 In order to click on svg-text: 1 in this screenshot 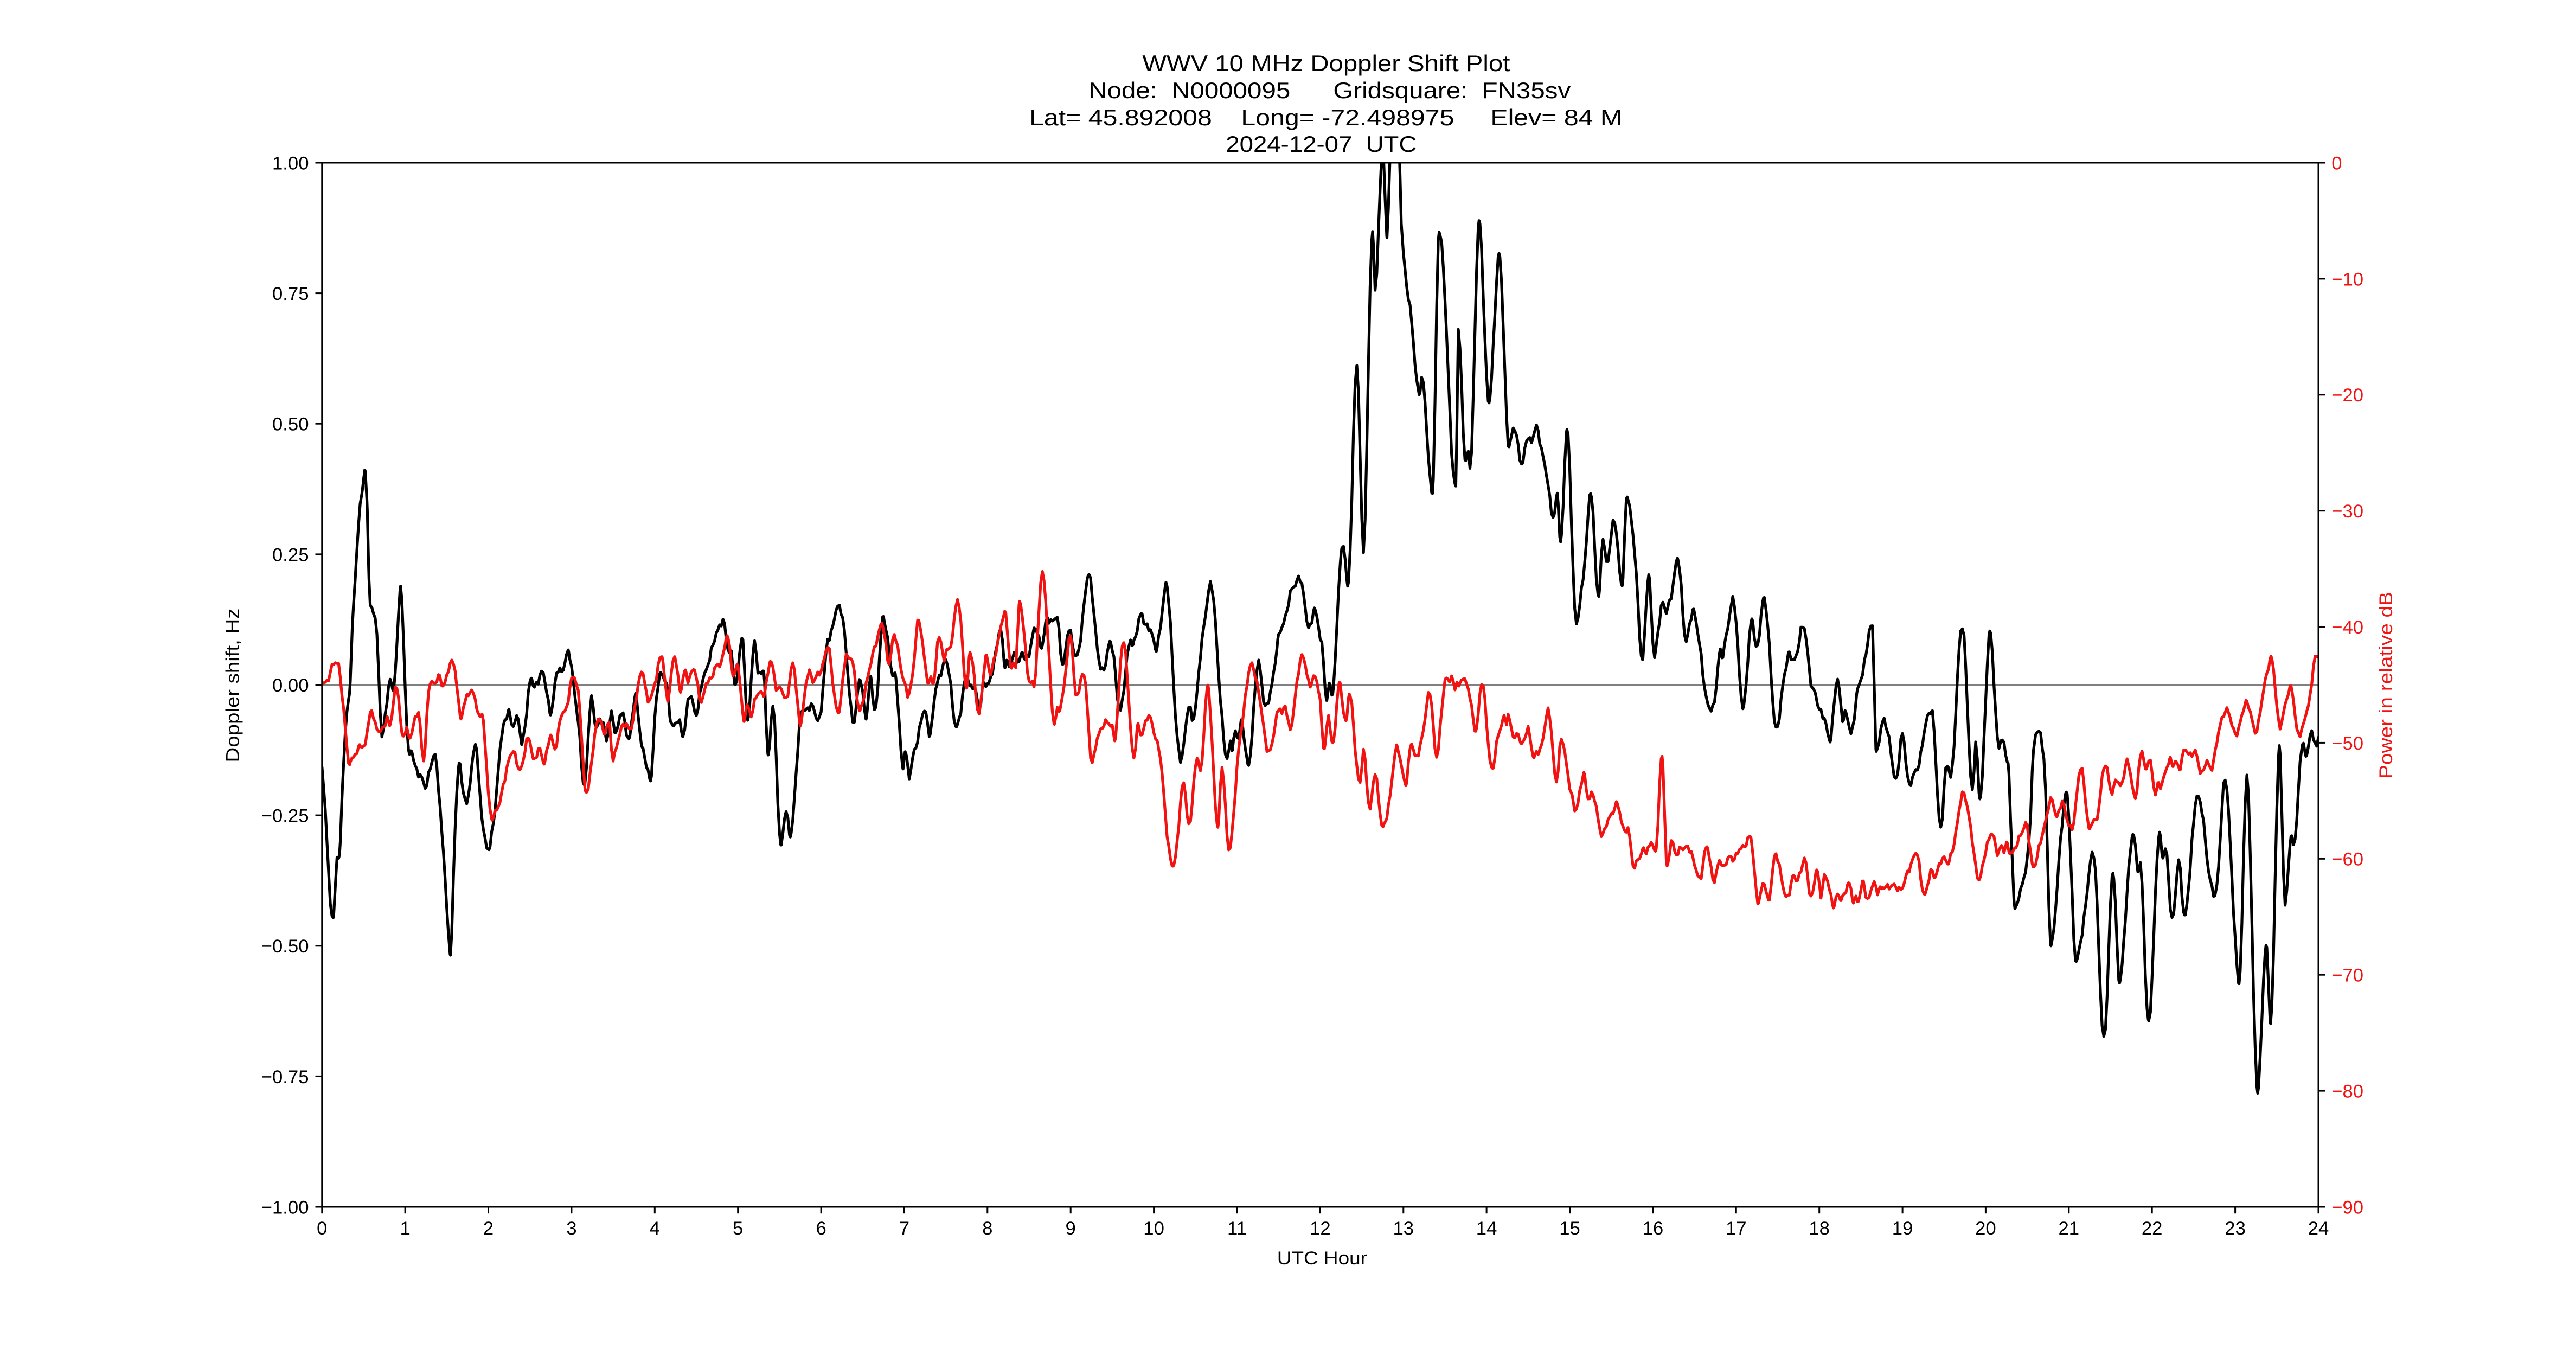, I will do `click(405, 1228)`.